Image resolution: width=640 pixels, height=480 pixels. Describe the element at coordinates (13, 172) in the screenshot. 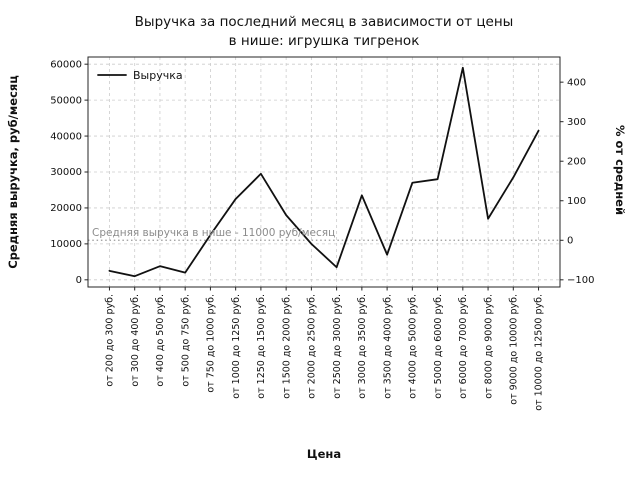

I see `y-axis-label-left: Средняя выручка, руб/месяц` at that location.